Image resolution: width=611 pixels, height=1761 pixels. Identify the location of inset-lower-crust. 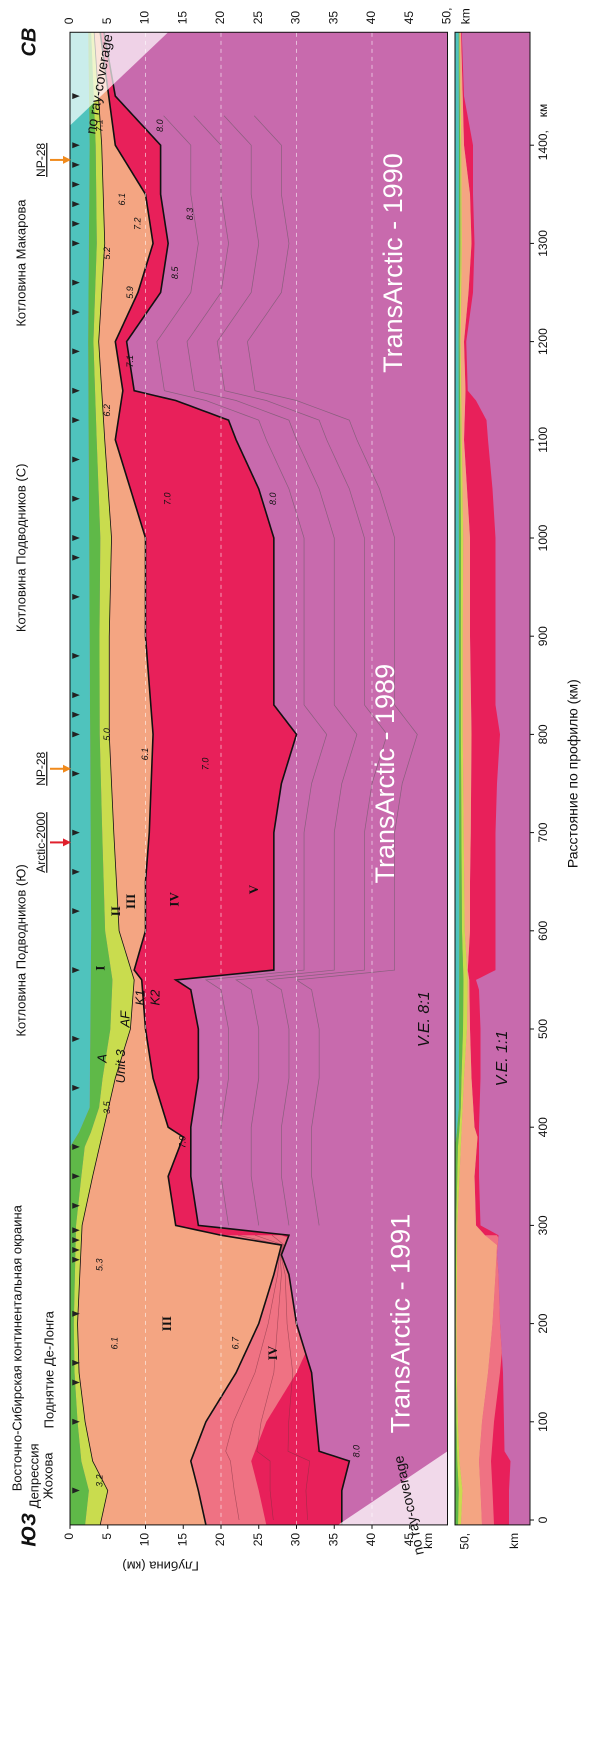
(486, 778).